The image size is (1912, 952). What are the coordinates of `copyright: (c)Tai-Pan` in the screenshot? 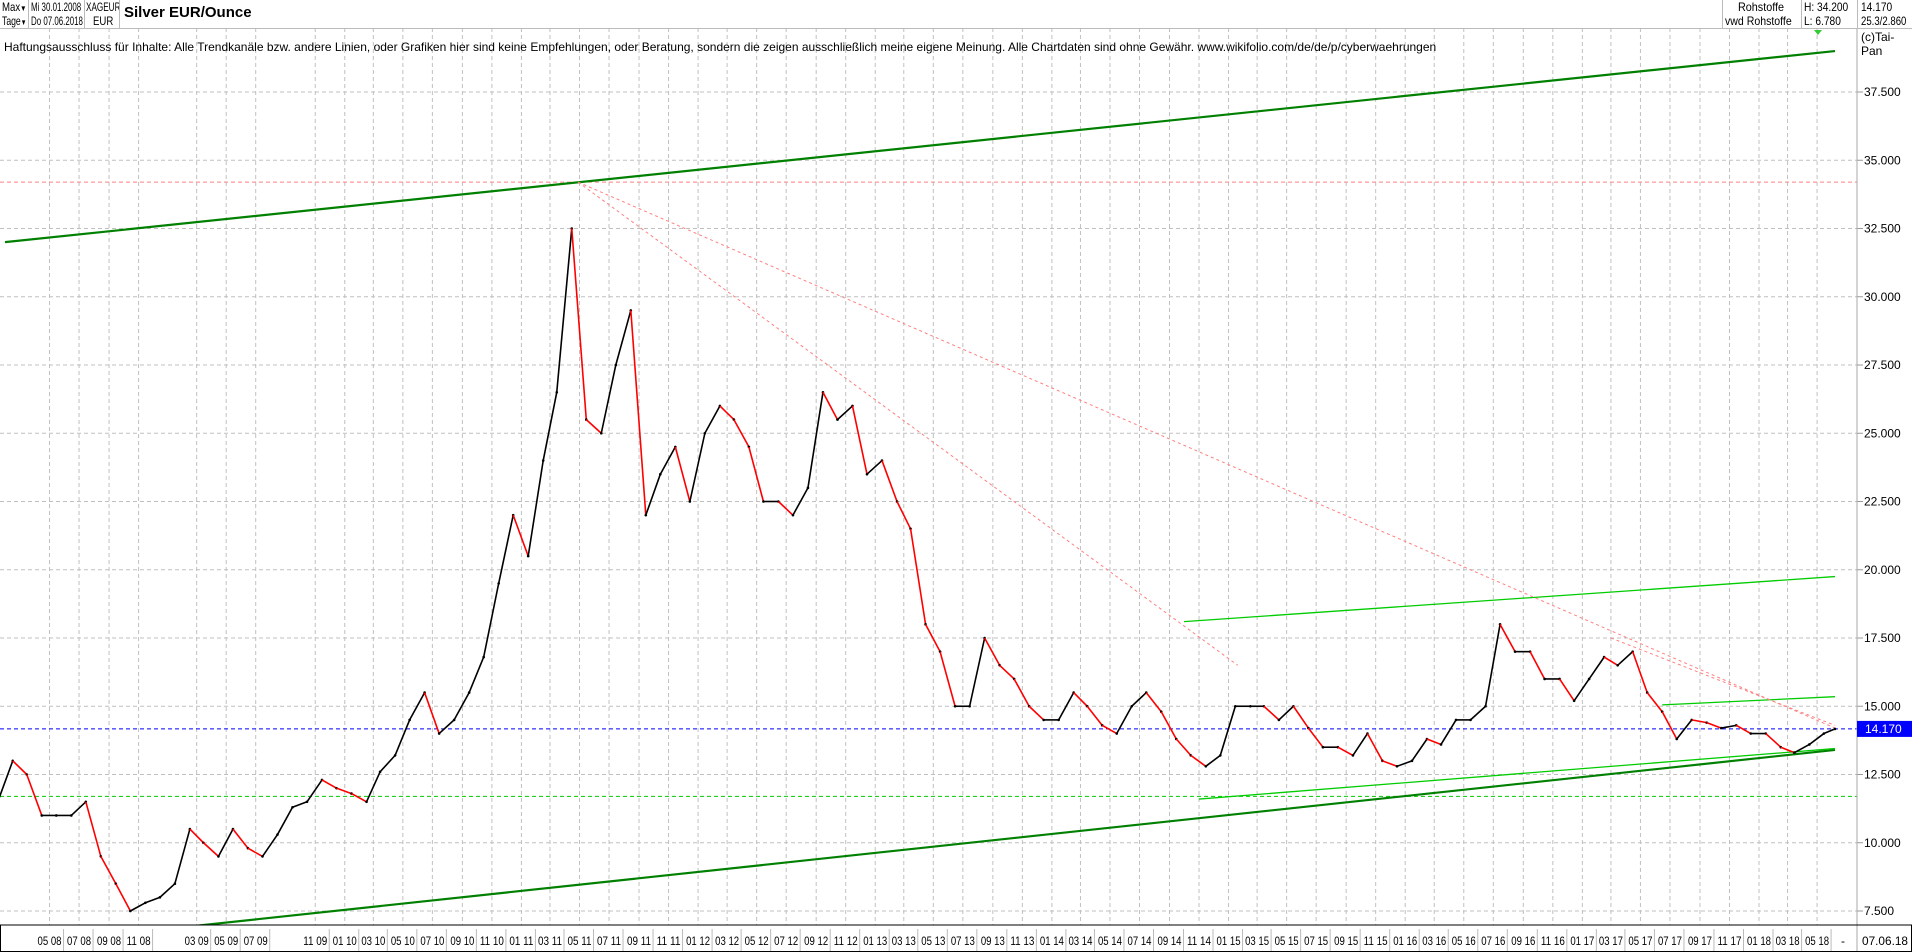 It's located at (1878, 44).